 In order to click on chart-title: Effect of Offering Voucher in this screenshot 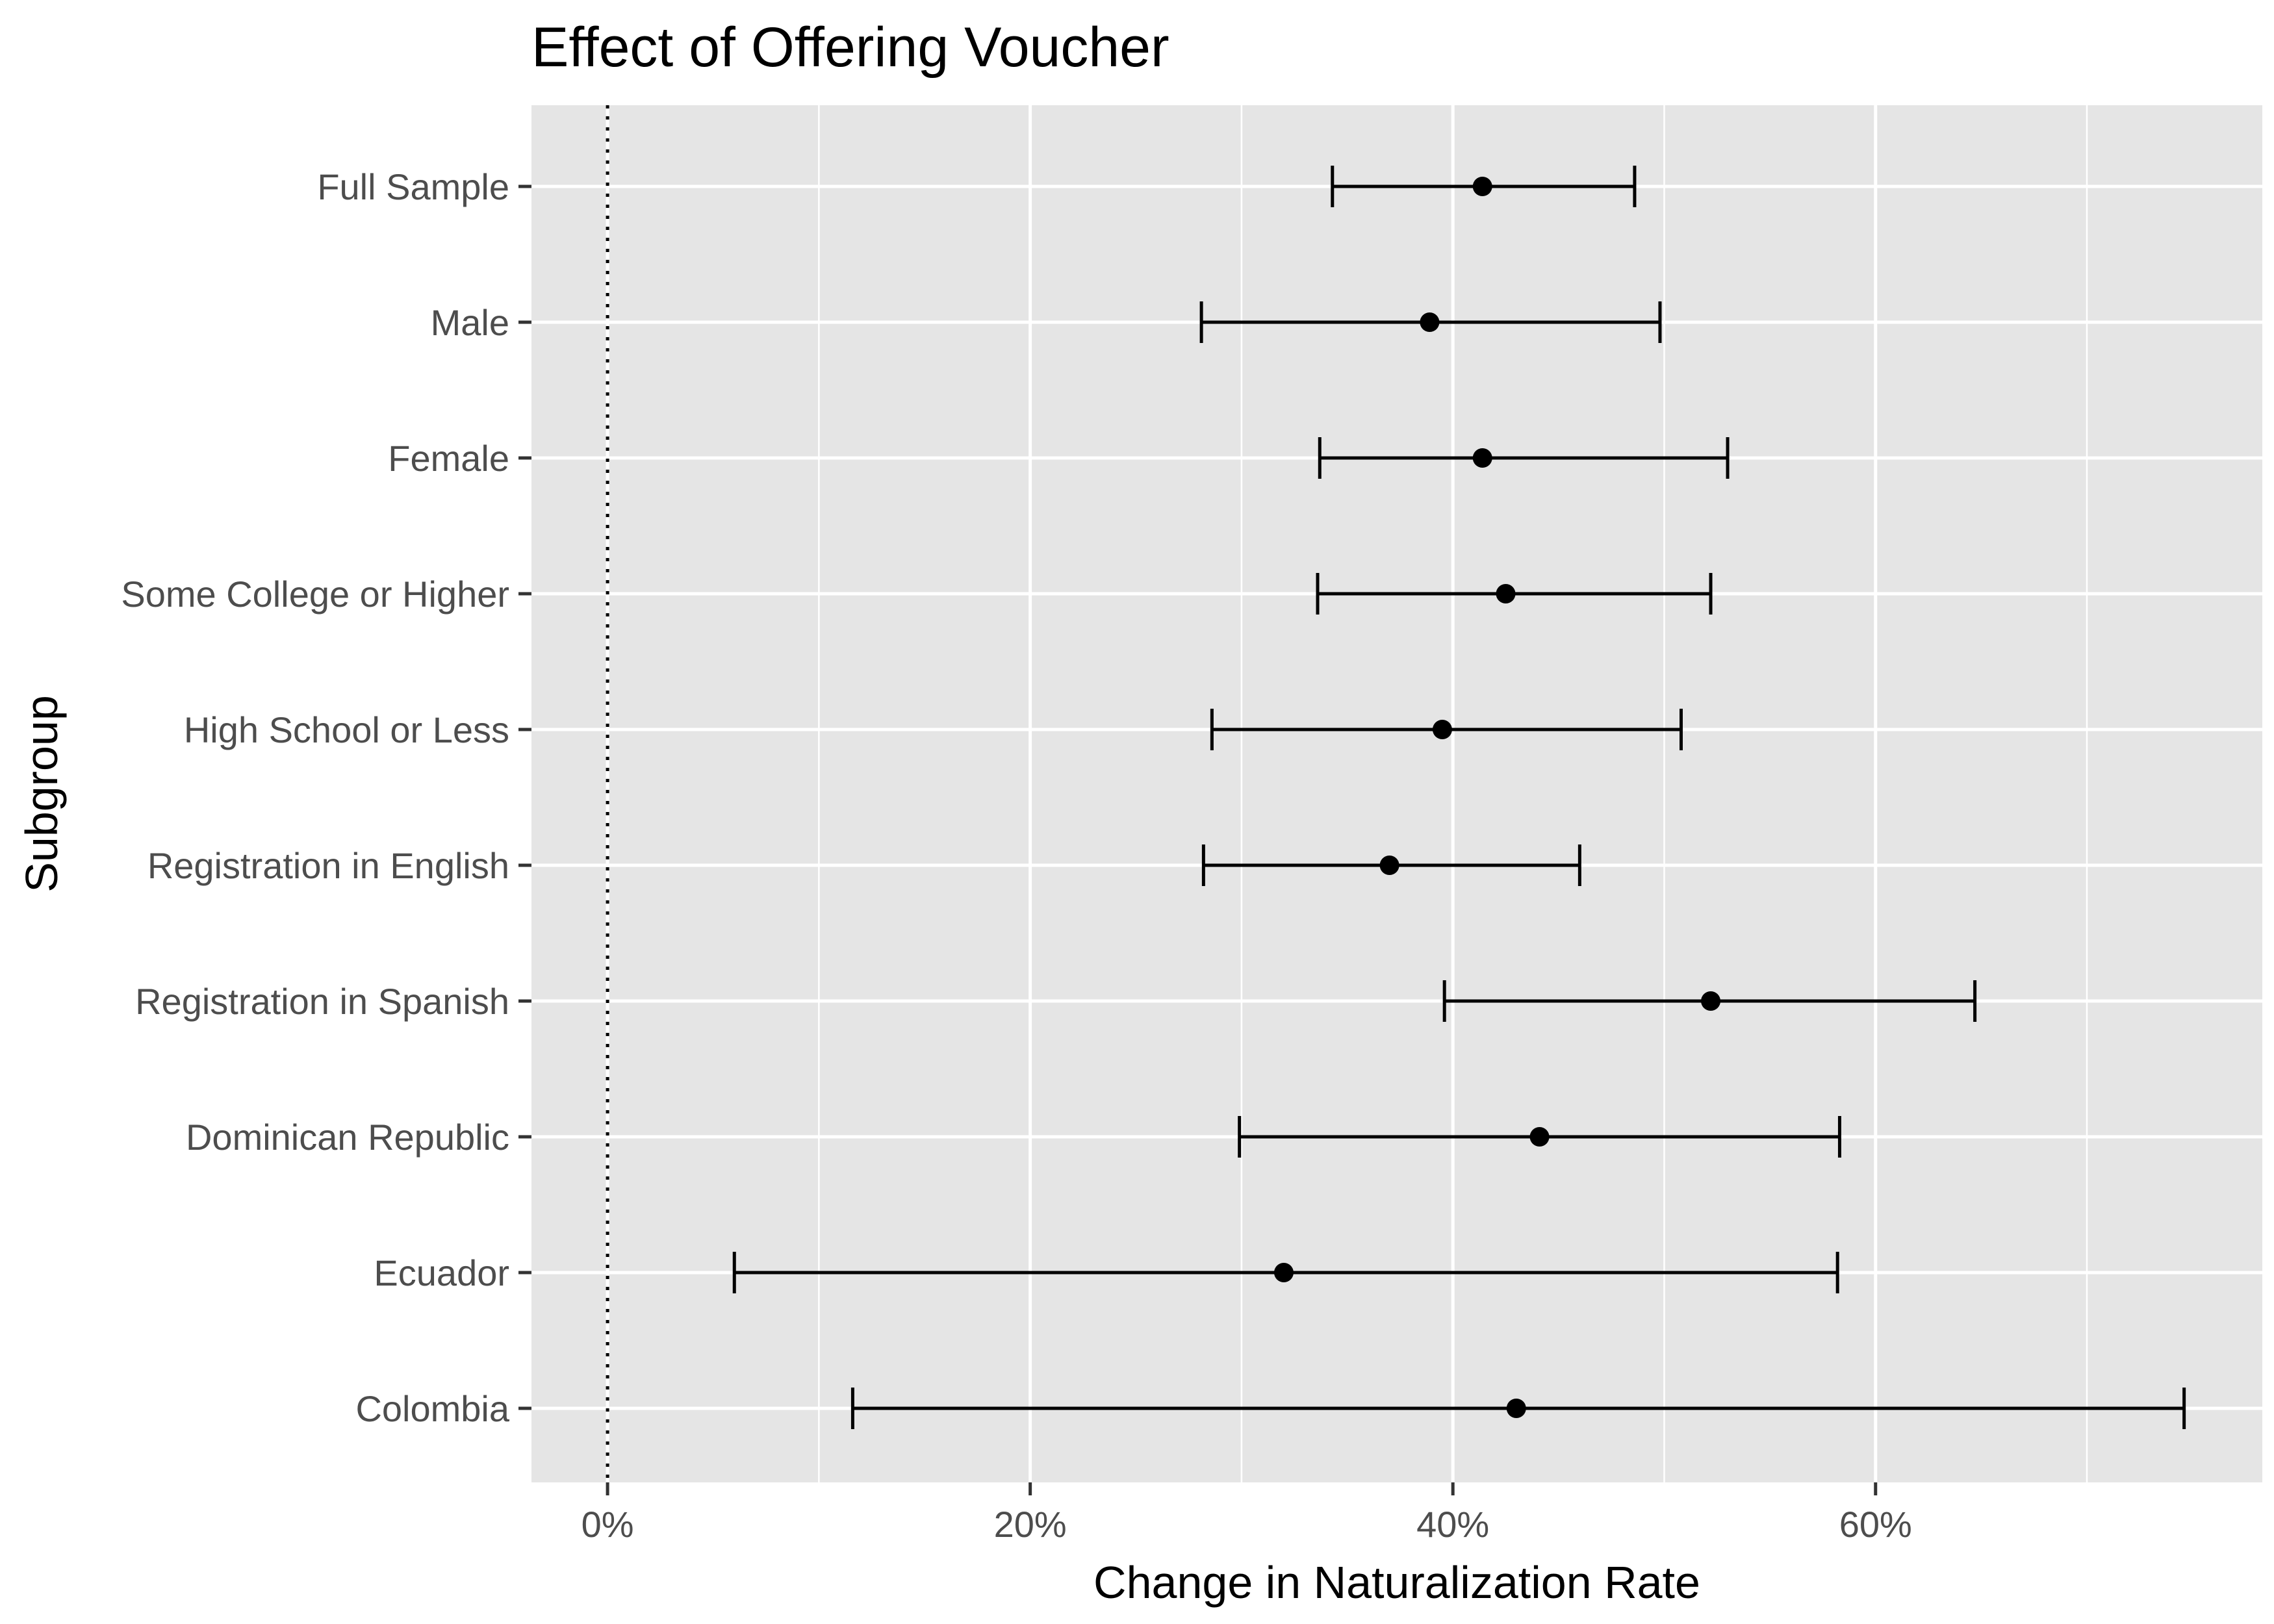, I will do `click(850, 47)`.